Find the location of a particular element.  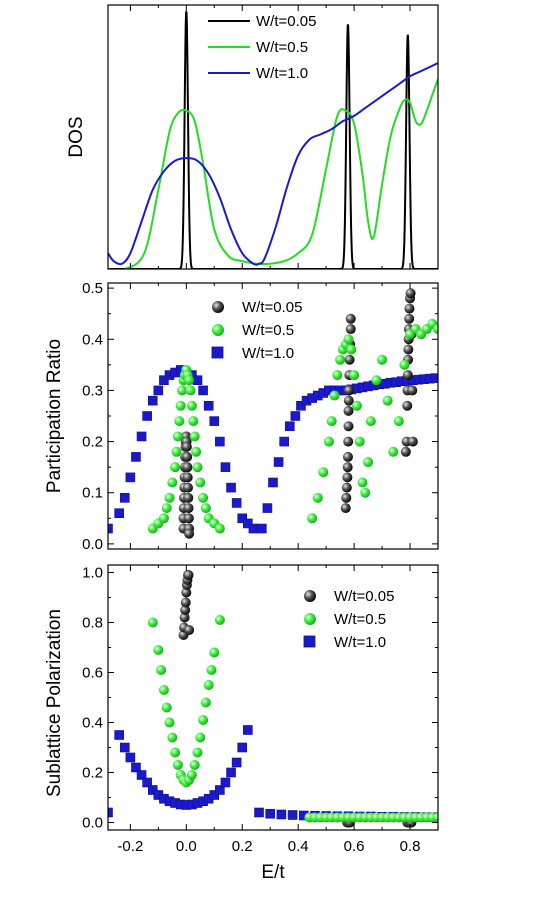

x-tick-label: 0.8 is located at coordinates (410, 846).